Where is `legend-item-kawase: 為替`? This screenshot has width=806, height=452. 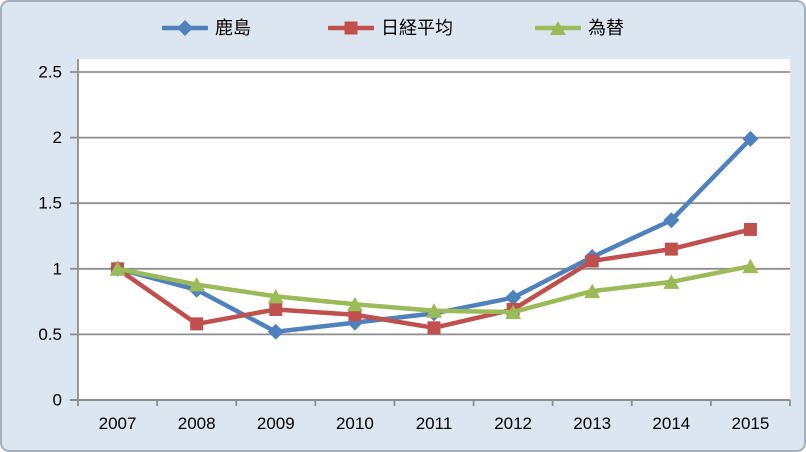
legend-item-kawase: 為替 is located at coordinates (579, 28).